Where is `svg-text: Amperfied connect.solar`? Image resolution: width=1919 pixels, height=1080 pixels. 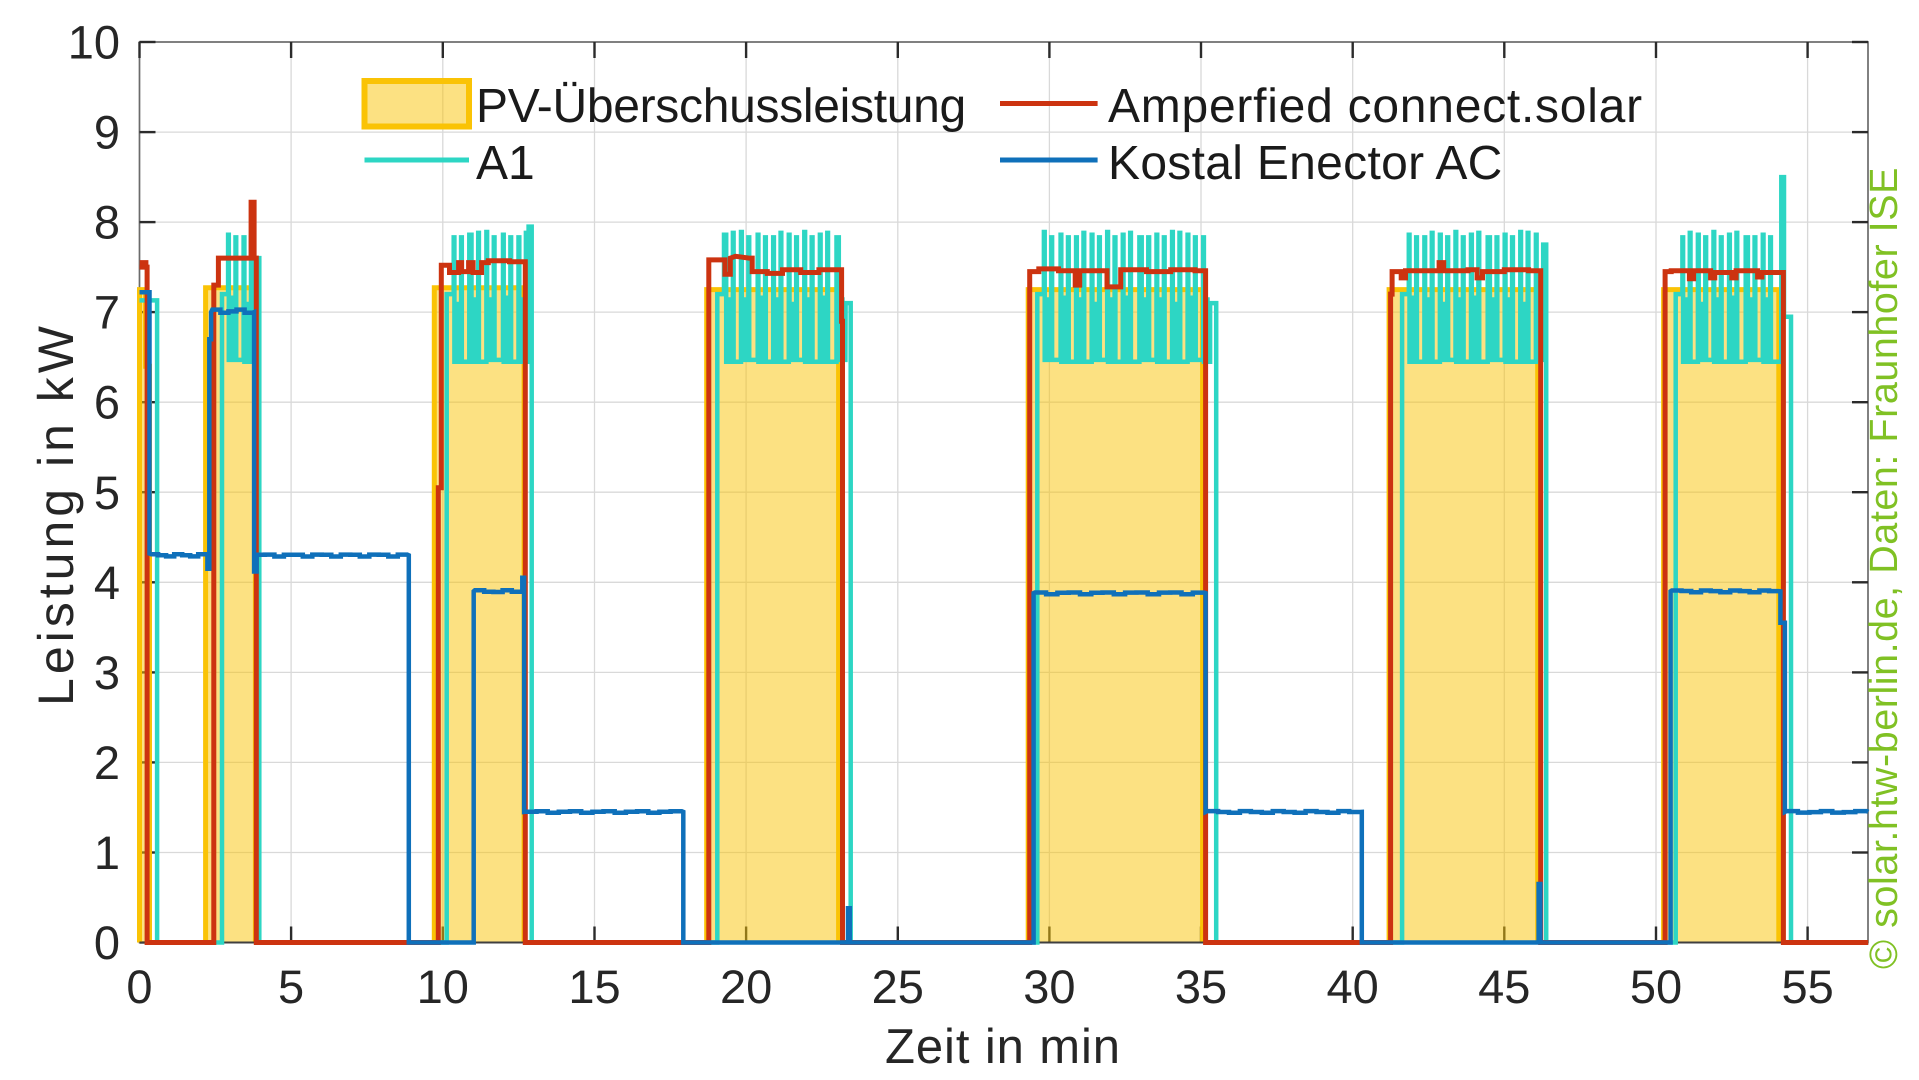 svg-text: Amperfied connect.solar is located at coordinates (1375, 106).